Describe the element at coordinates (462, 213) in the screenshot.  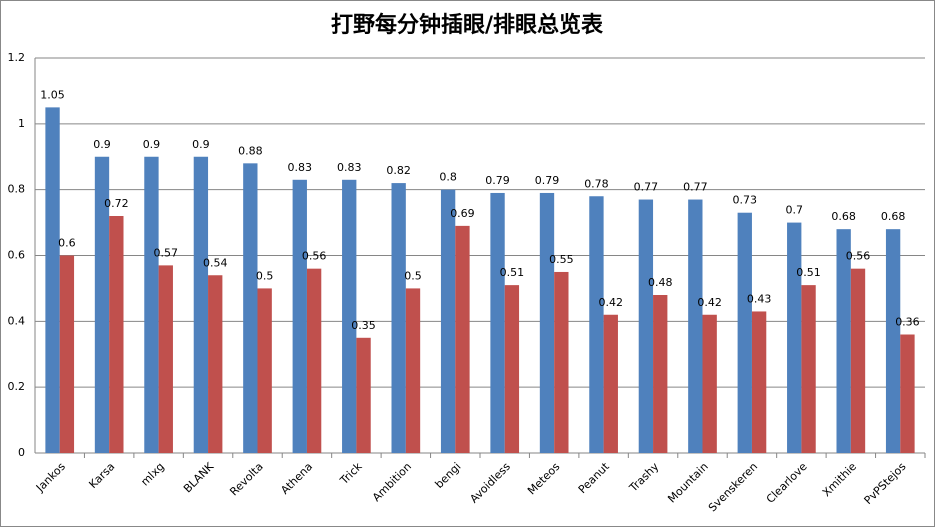
I see `data-label: 0.69` at that location.